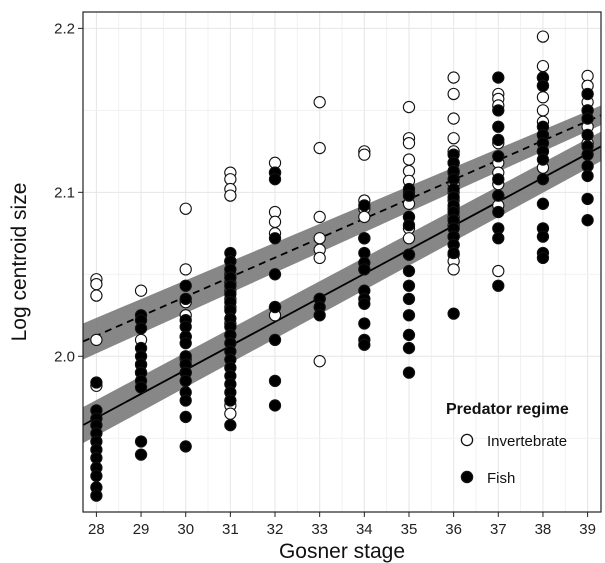  What do you see at coordinates (275, 529) in the screenshot?
I see `x-tick-label: 32` at bounding box center [275, 529].